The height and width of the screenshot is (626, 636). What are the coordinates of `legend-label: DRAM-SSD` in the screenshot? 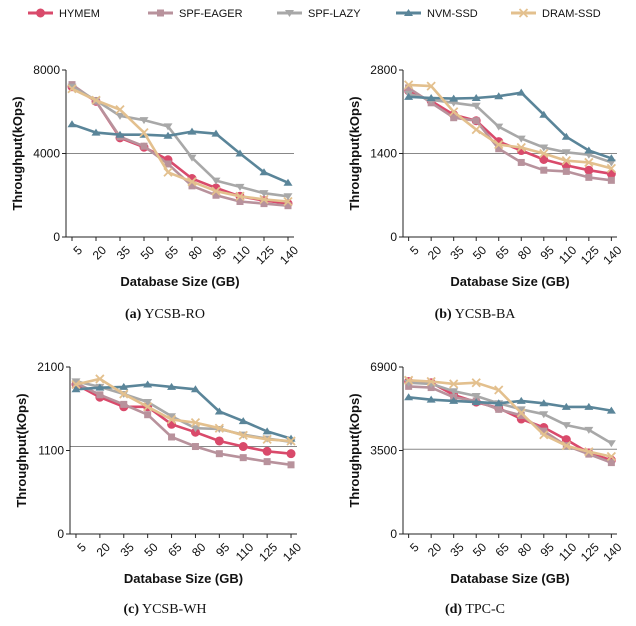 It's located at (571, 14).